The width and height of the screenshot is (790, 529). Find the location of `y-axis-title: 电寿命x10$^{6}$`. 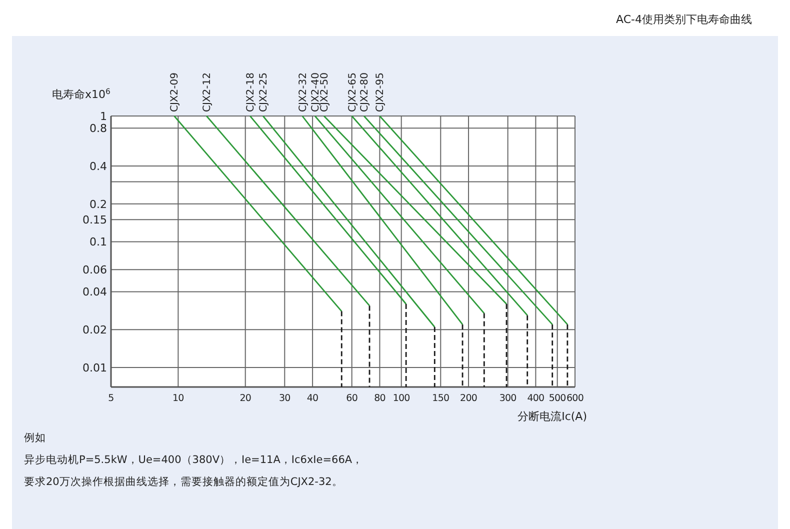

y-axis-title: 电寿命x10$^{6}$ is located at coordinates (81, 93).